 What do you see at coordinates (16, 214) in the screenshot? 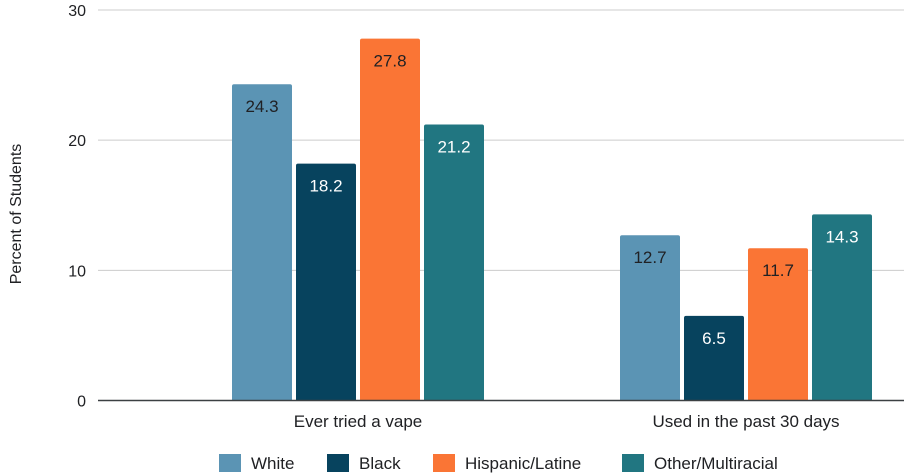
I see `y-axis-title: Percent of Students` at bounding box center [16, 214].